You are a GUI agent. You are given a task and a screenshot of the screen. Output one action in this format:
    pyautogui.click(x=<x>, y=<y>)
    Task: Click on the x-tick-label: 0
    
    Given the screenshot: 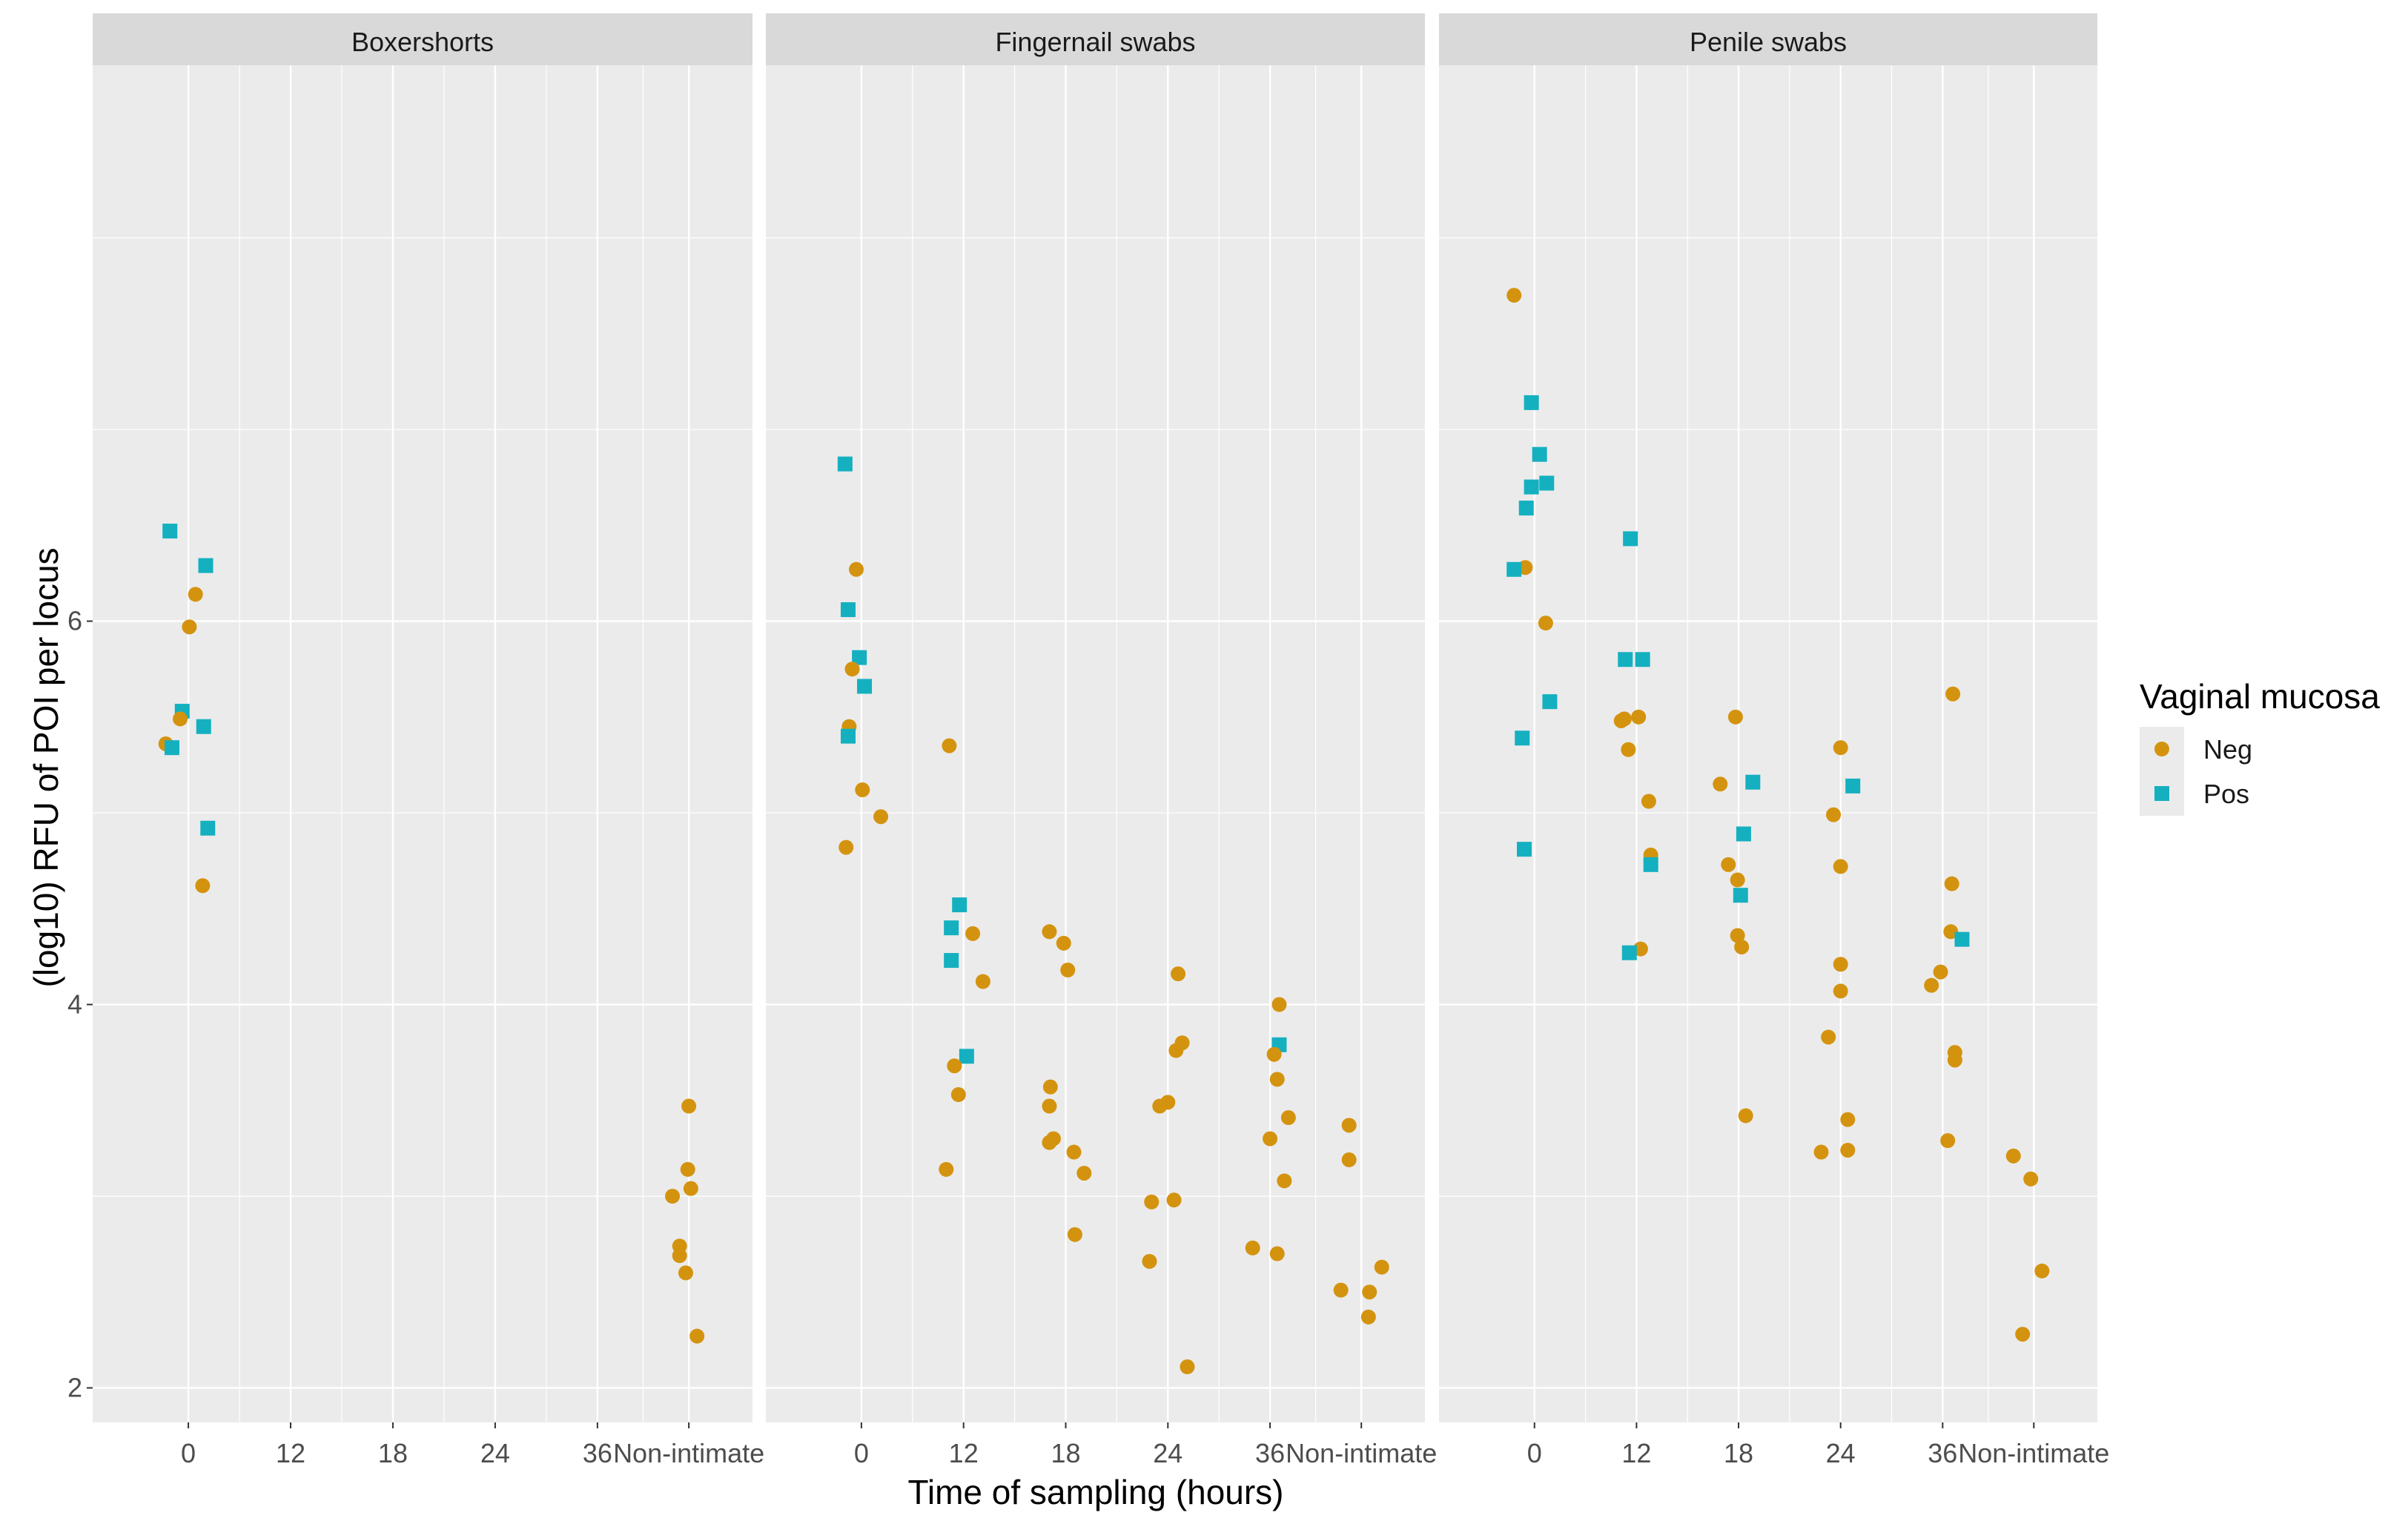 What is the action you would take?
    pyautogui.click(x=188, y=1453)
    